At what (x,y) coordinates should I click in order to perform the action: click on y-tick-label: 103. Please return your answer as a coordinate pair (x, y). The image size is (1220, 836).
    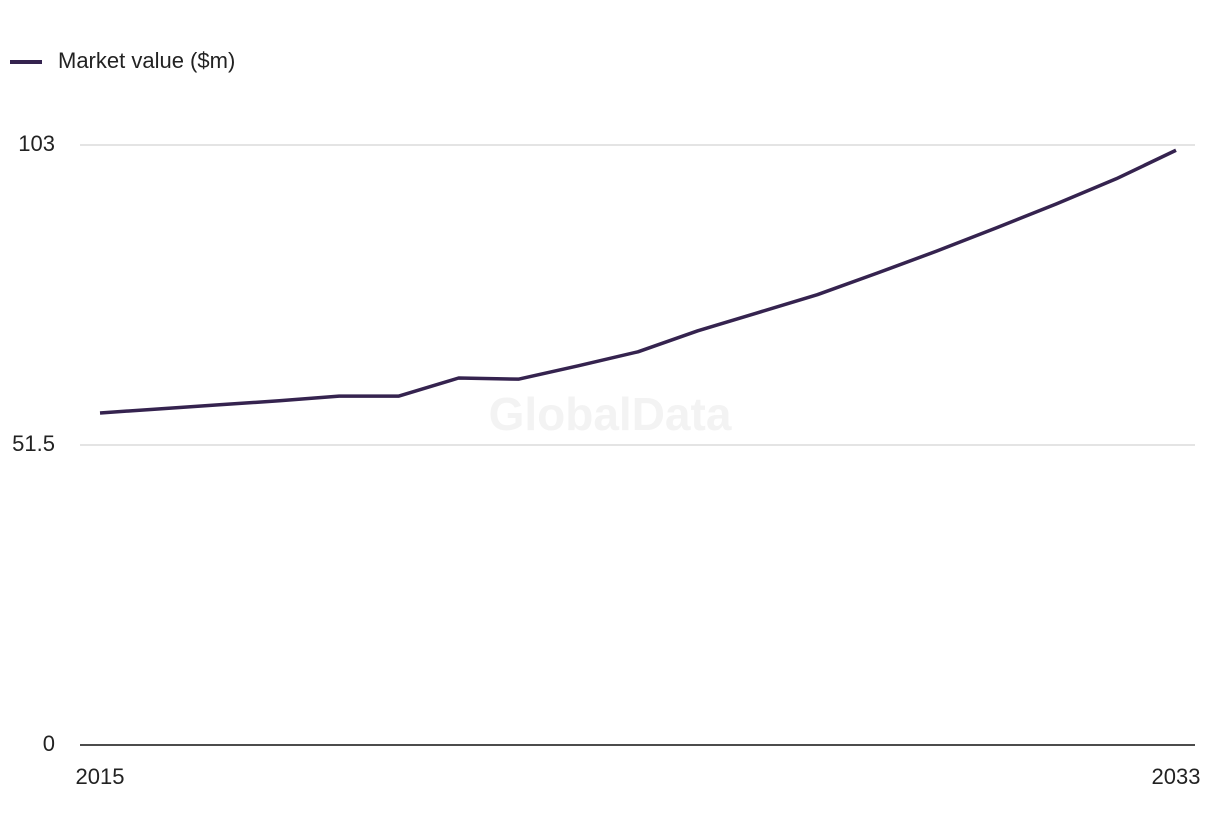
    Looking at the image, I should click on (36, 143).